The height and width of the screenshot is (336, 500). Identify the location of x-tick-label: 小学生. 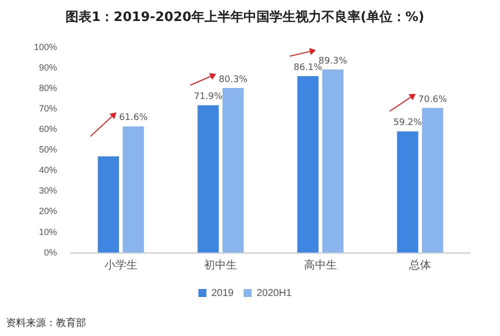
(121, 265).